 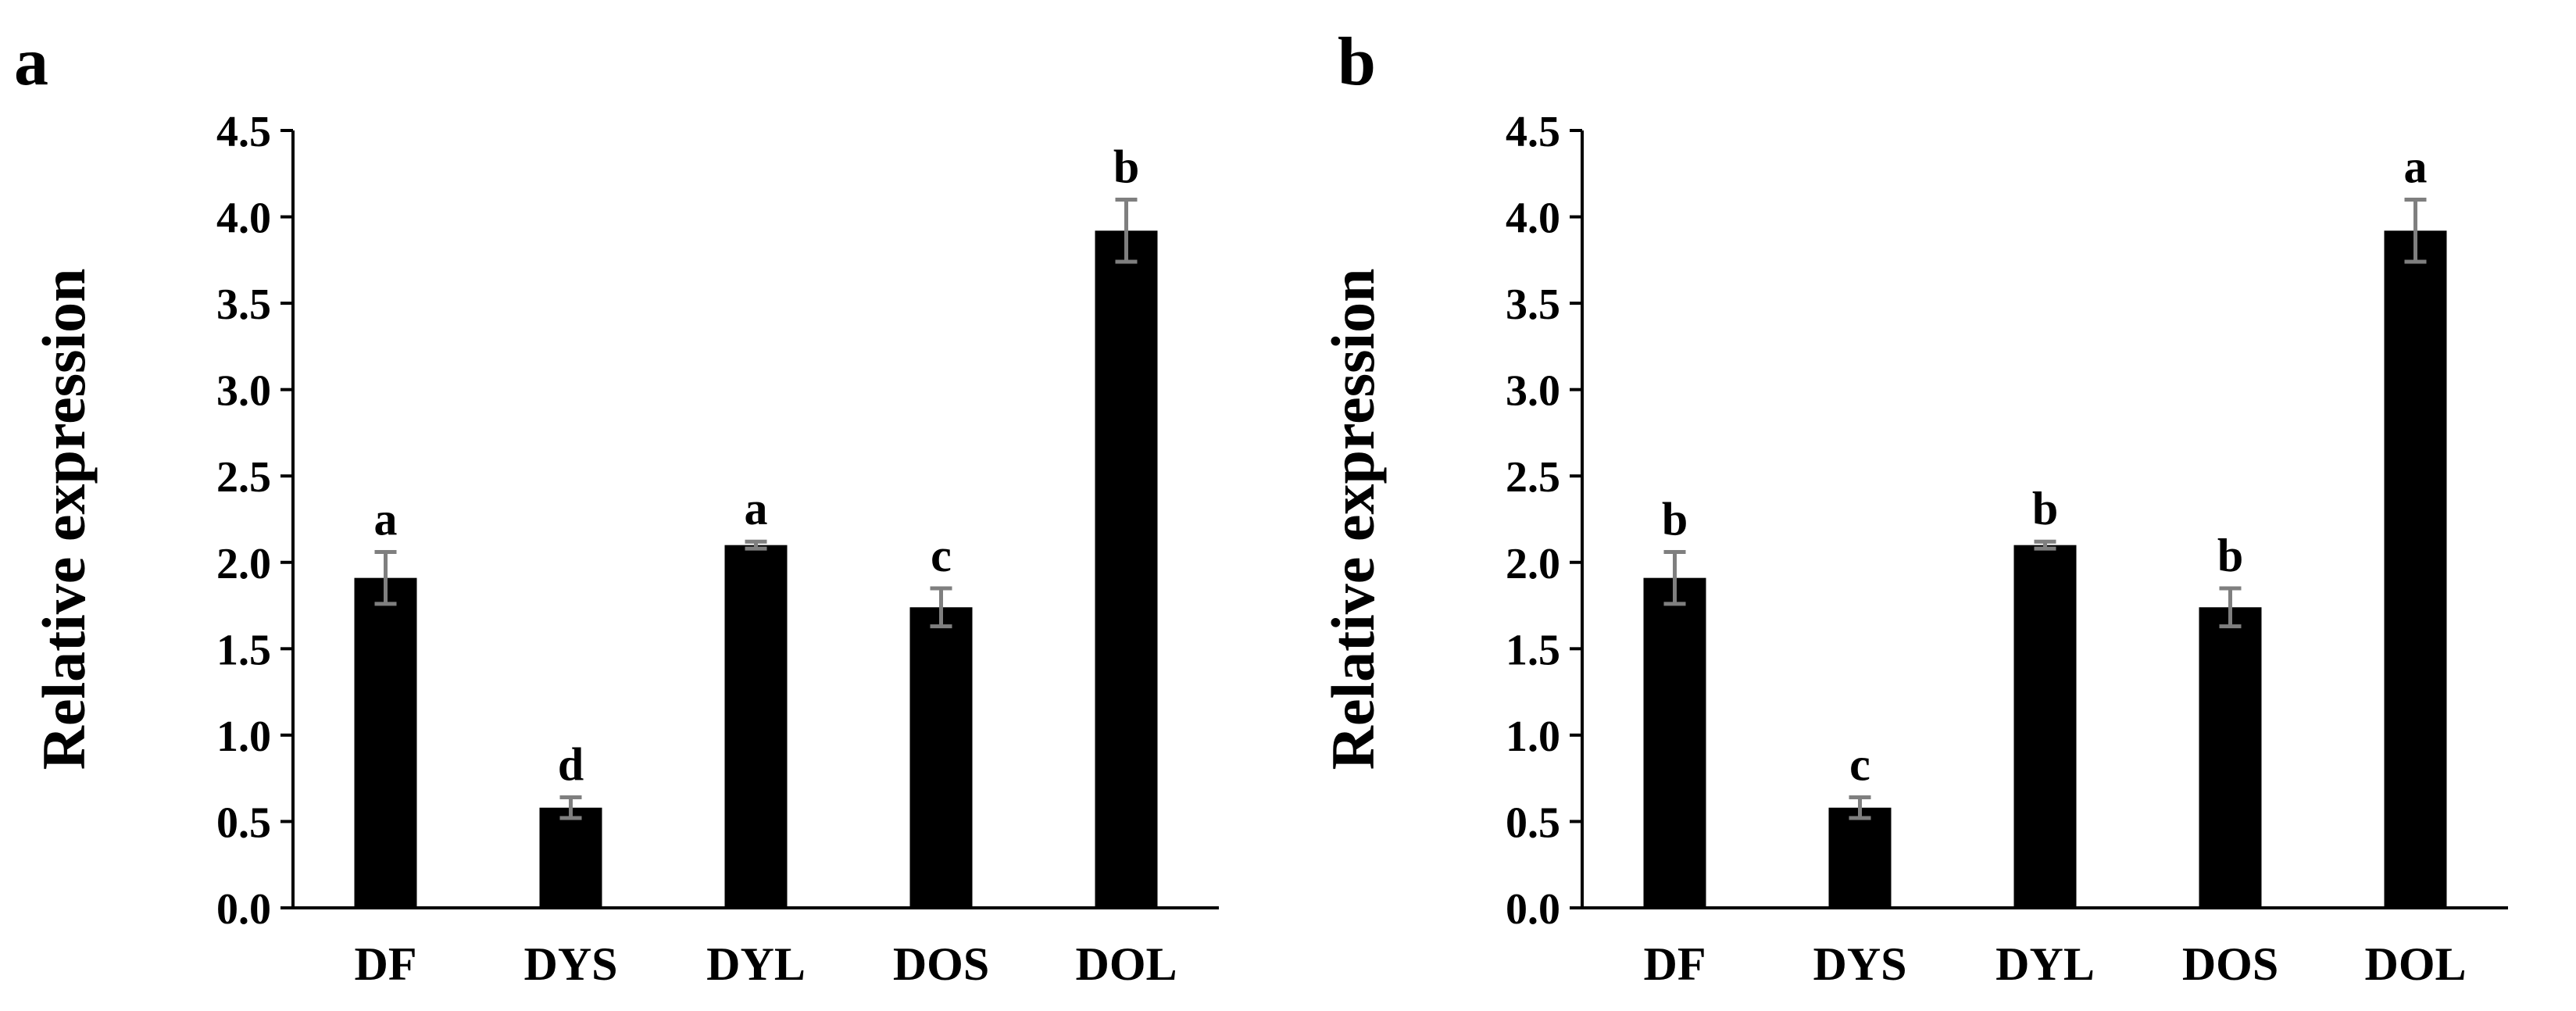 I want to click on panel-label: a, so click(x=31, y=62).